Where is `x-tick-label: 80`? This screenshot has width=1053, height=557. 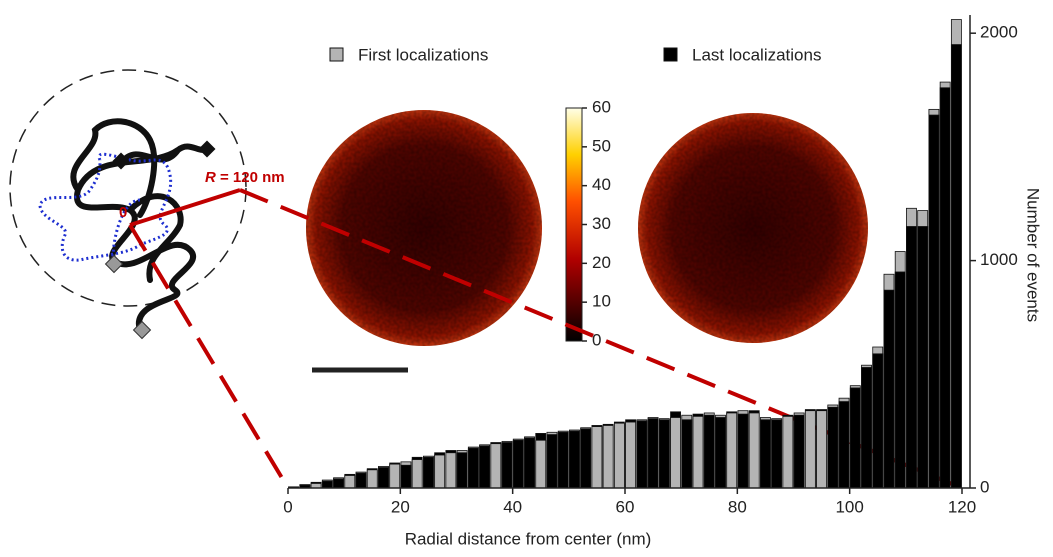
x-tick-label: 80 is located at coordinates (737, 506).